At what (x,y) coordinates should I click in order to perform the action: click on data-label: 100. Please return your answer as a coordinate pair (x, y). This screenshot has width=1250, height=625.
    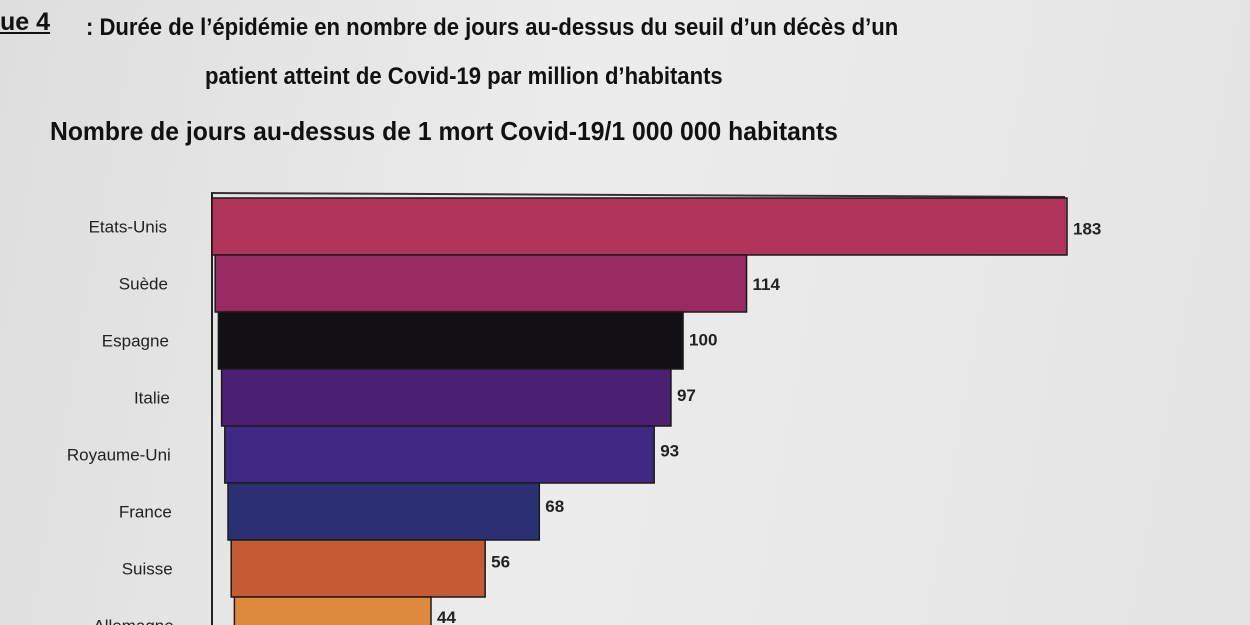
    Looking at the image, I should click on (703, 340).